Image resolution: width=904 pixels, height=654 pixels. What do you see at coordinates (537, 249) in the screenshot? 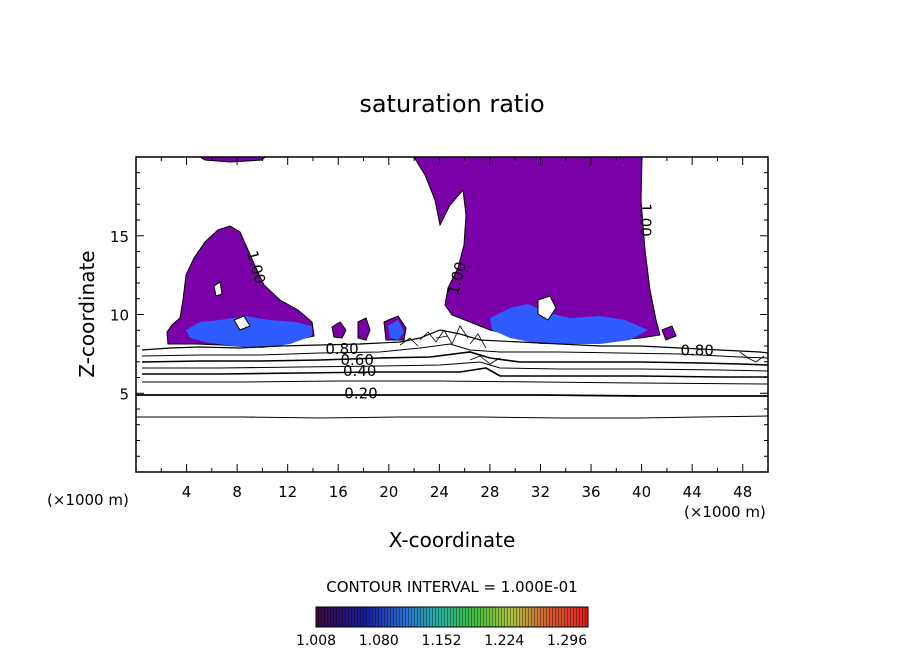
I see `cloud-region-right` at bounding box center [537, 249].